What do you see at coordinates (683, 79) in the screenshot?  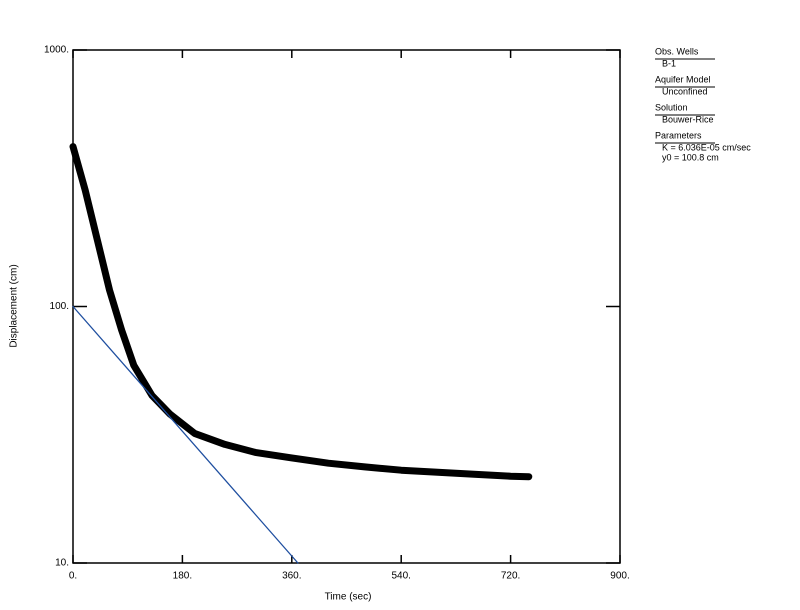 I see `legend-heading: Aquifer Model` at bounding box center [683, 79].